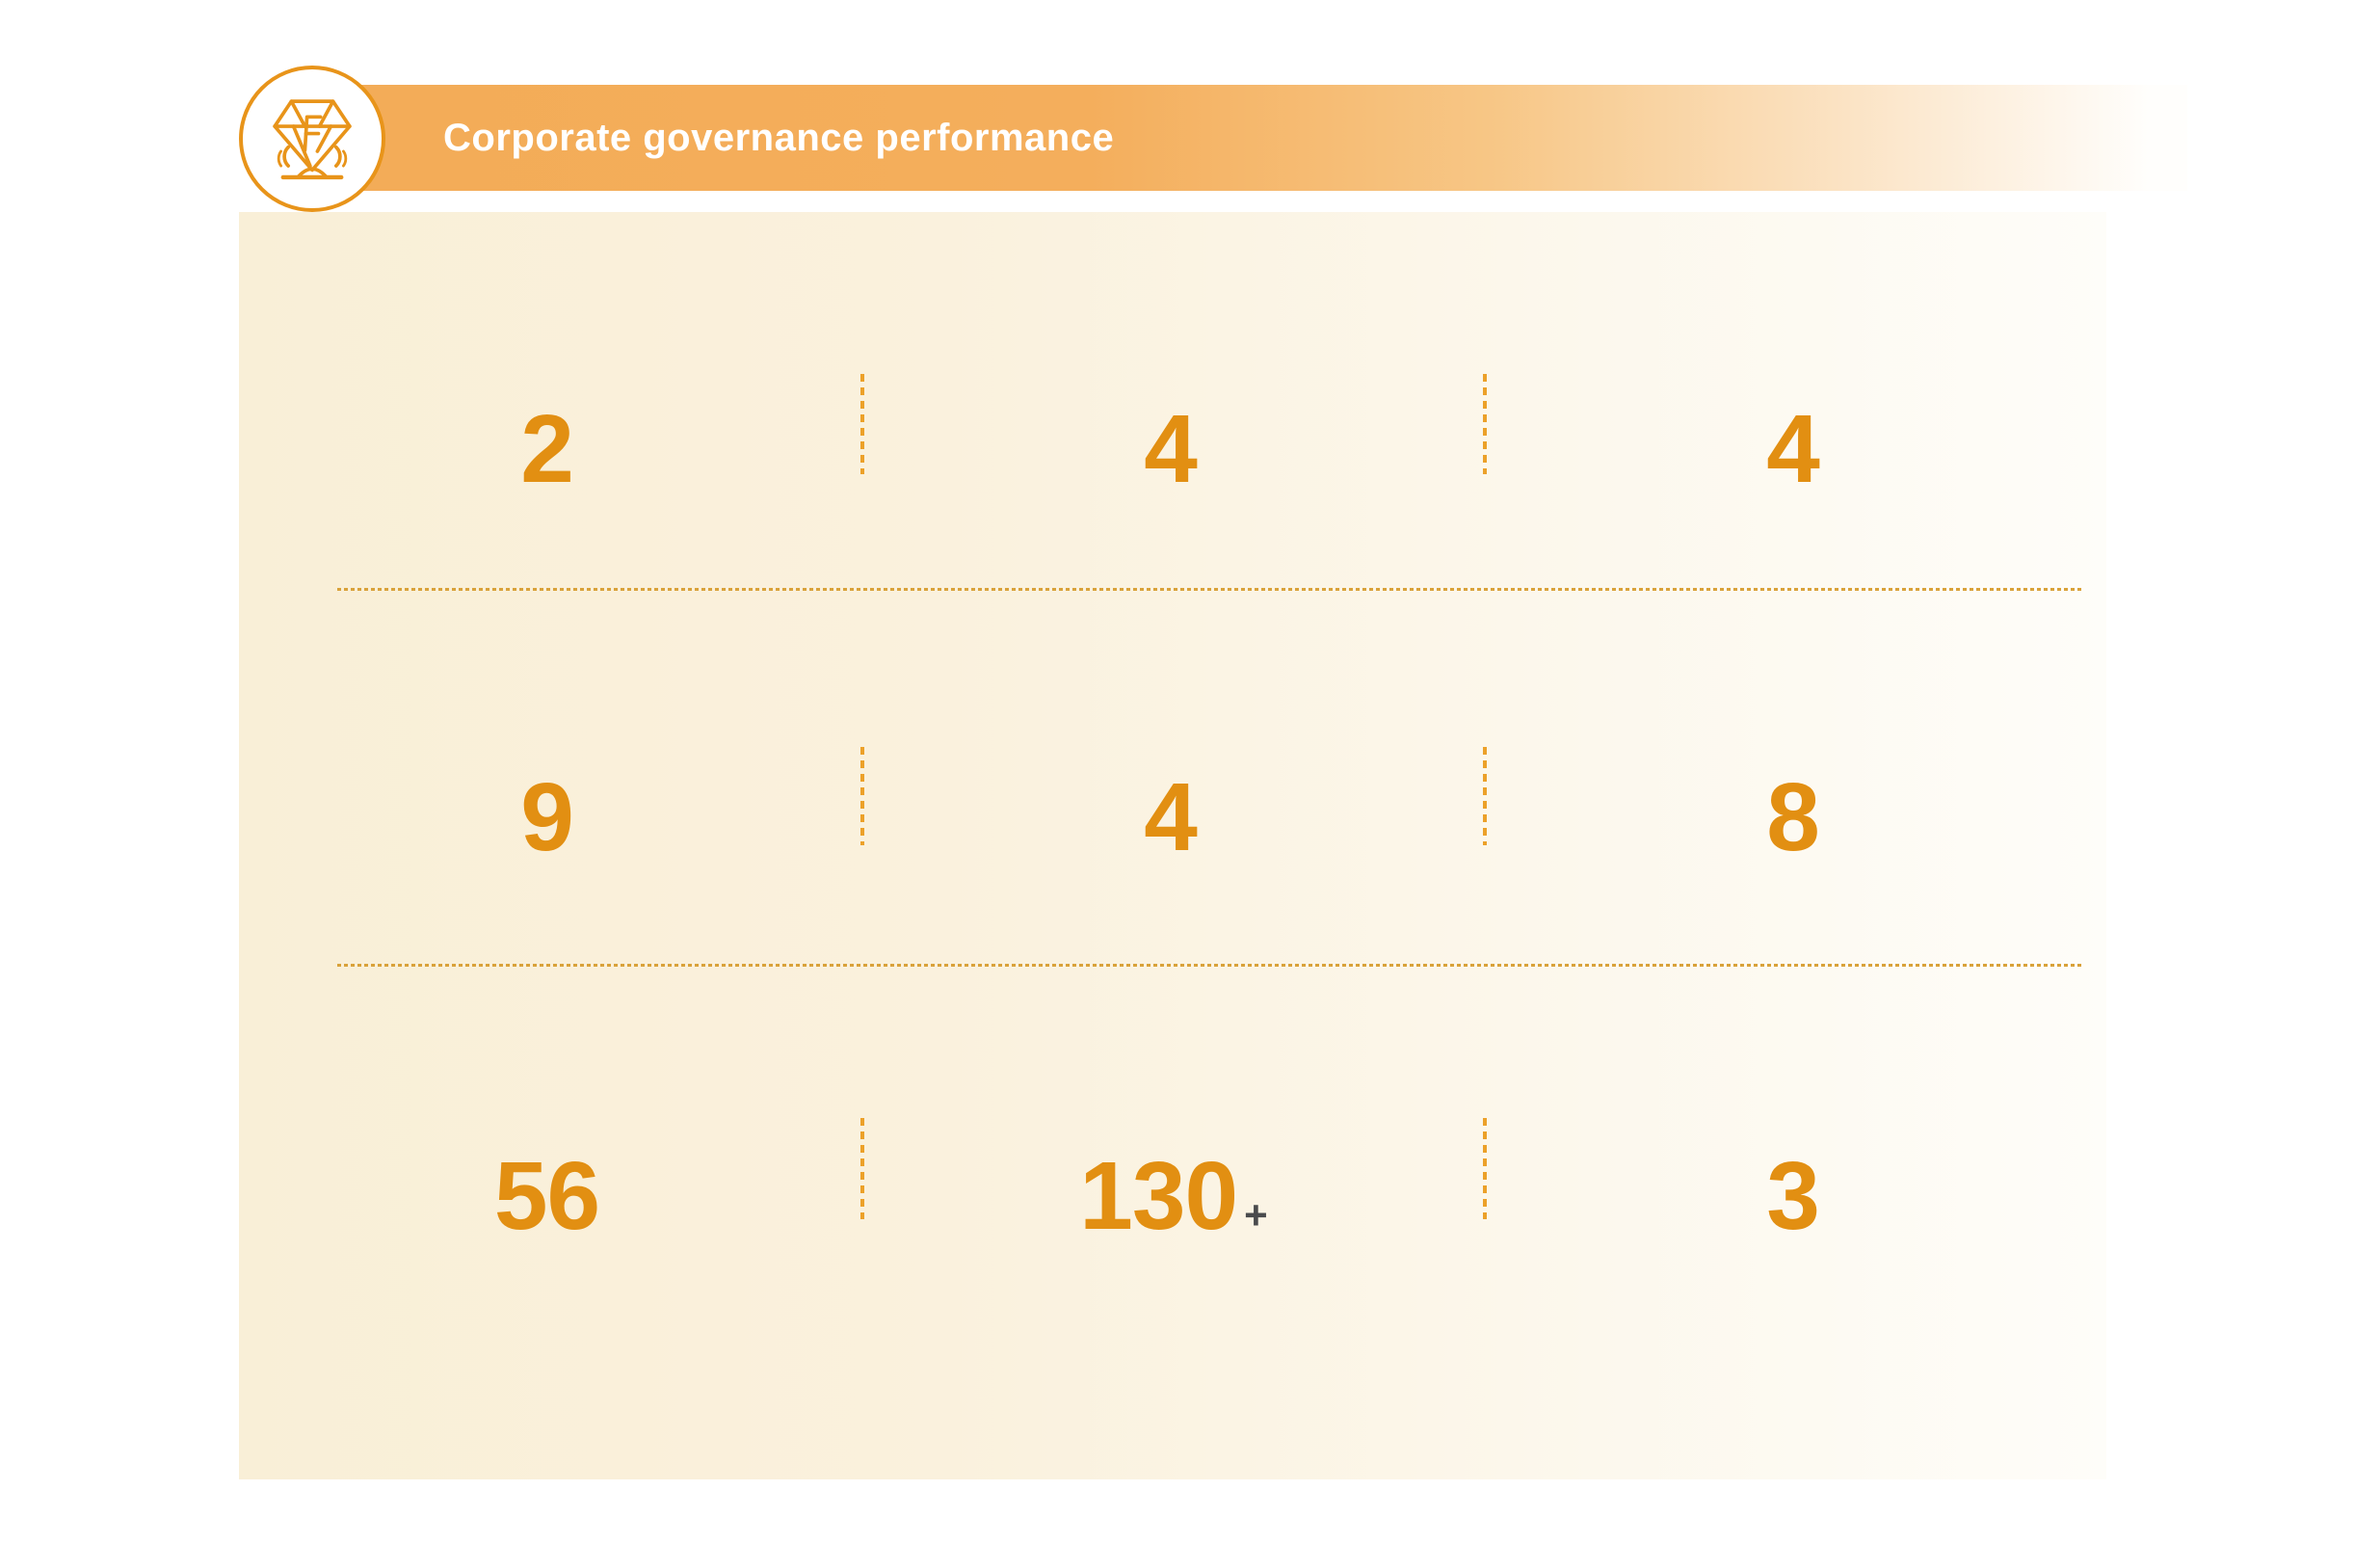  What do you see at coordinates (547, 1196) in the screenshot?
I see `stat-value: 56` at bounding box center [547, 1196].